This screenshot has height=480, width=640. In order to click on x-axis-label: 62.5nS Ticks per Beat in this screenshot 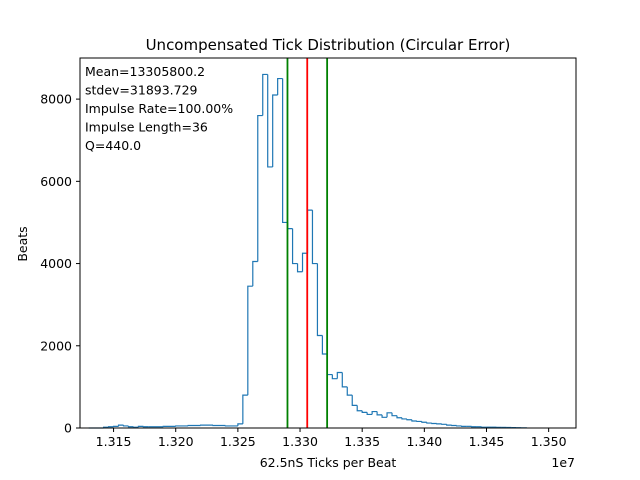, I will do `click(328, 462)`.